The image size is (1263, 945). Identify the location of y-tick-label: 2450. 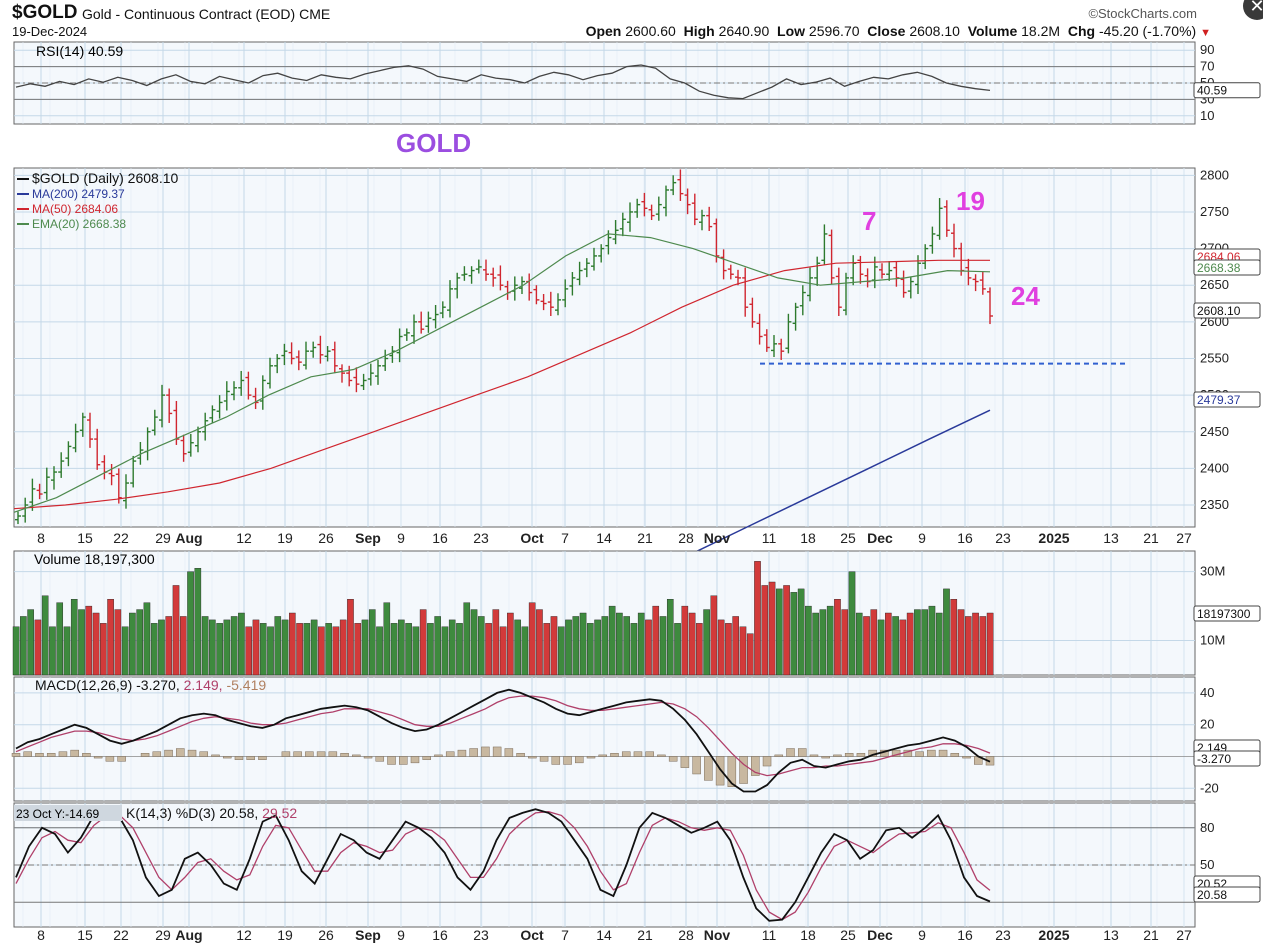
(1214, 431).